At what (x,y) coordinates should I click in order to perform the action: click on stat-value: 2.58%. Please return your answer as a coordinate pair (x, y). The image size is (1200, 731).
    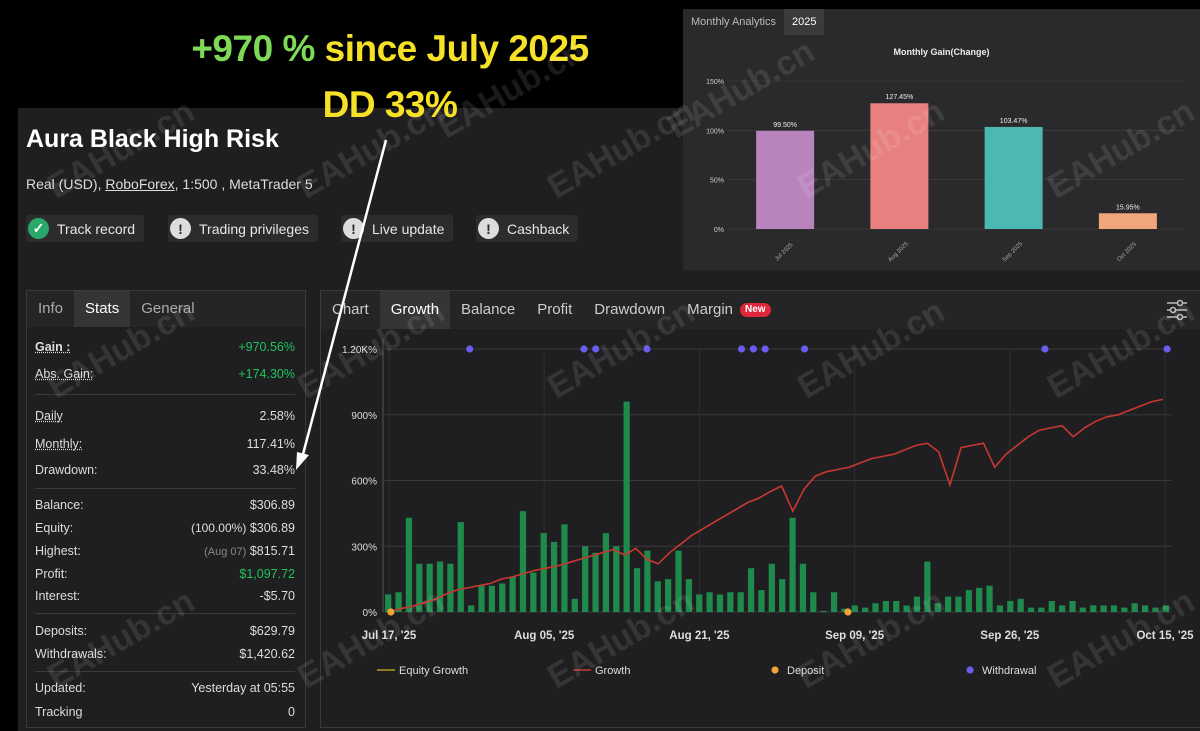
    Looking at the image, I should click on (277, 416).